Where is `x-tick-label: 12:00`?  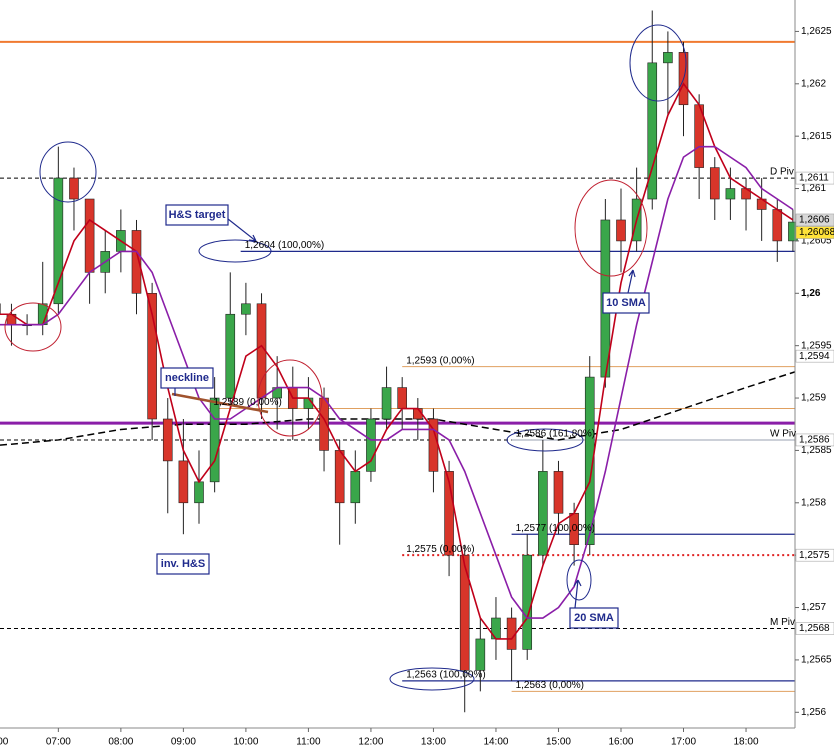
x-tick-label: 12:00 is located at coordinates (370, 742).